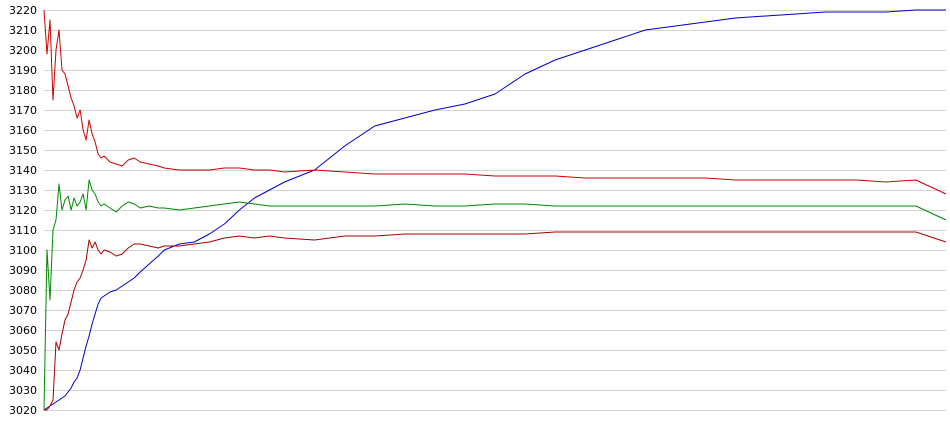 The width and height of the screenshot is (950, 440). What do you see at coordinates (23, 410) in the screenshot?
I see `y-tick-label: 3020` at bounding box center [23, 410].